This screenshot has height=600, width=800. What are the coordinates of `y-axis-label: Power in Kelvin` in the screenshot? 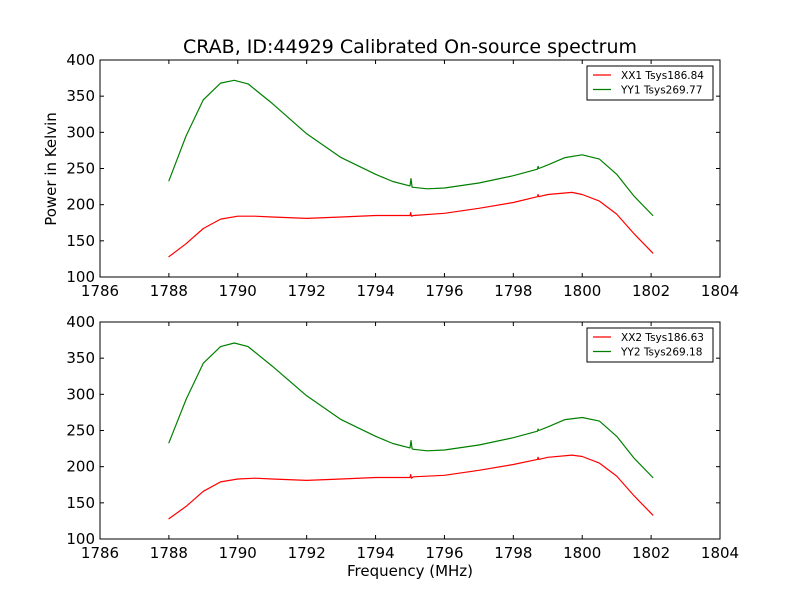 It's located at (51, 169).